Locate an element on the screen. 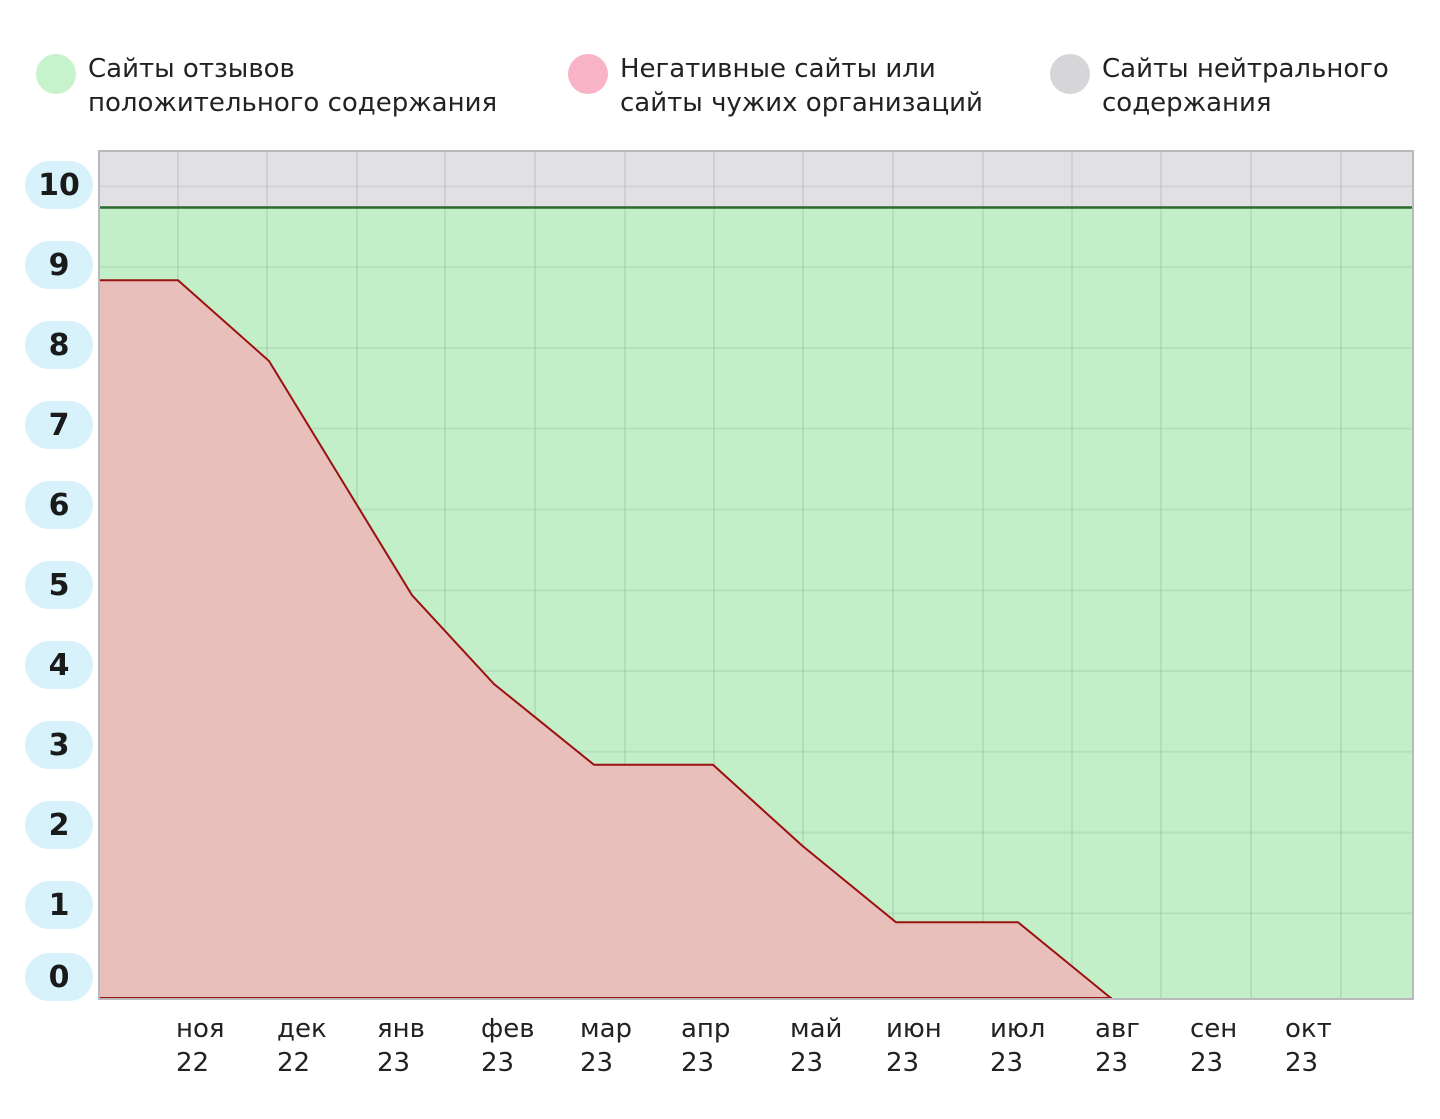  x-tick-label: авг 23 is located at coordinates (1117, 1046).